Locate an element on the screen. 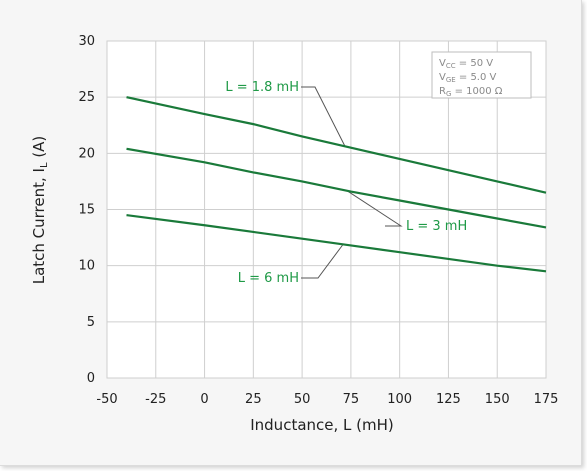 The height and width of the screenshot is (471, 587). x-tick-label: 50 is located at coordinates (302, 399).